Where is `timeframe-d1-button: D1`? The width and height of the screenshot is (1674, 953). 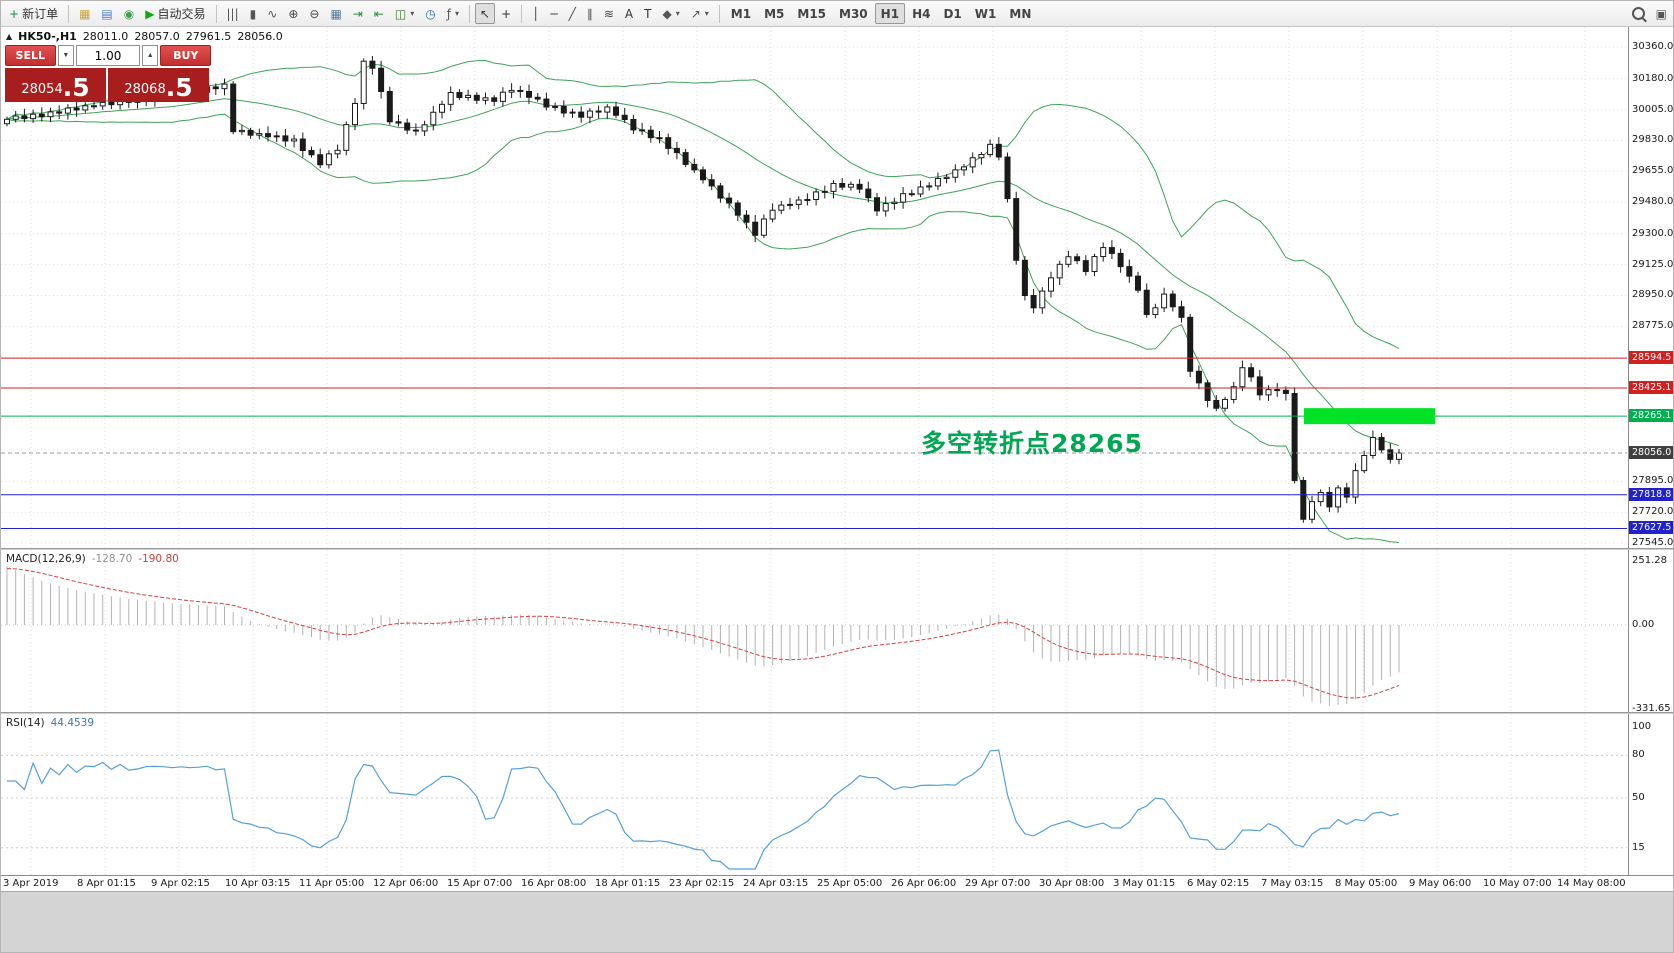
timeframe-d1-button: D1 is located at coordinates (952, 13).